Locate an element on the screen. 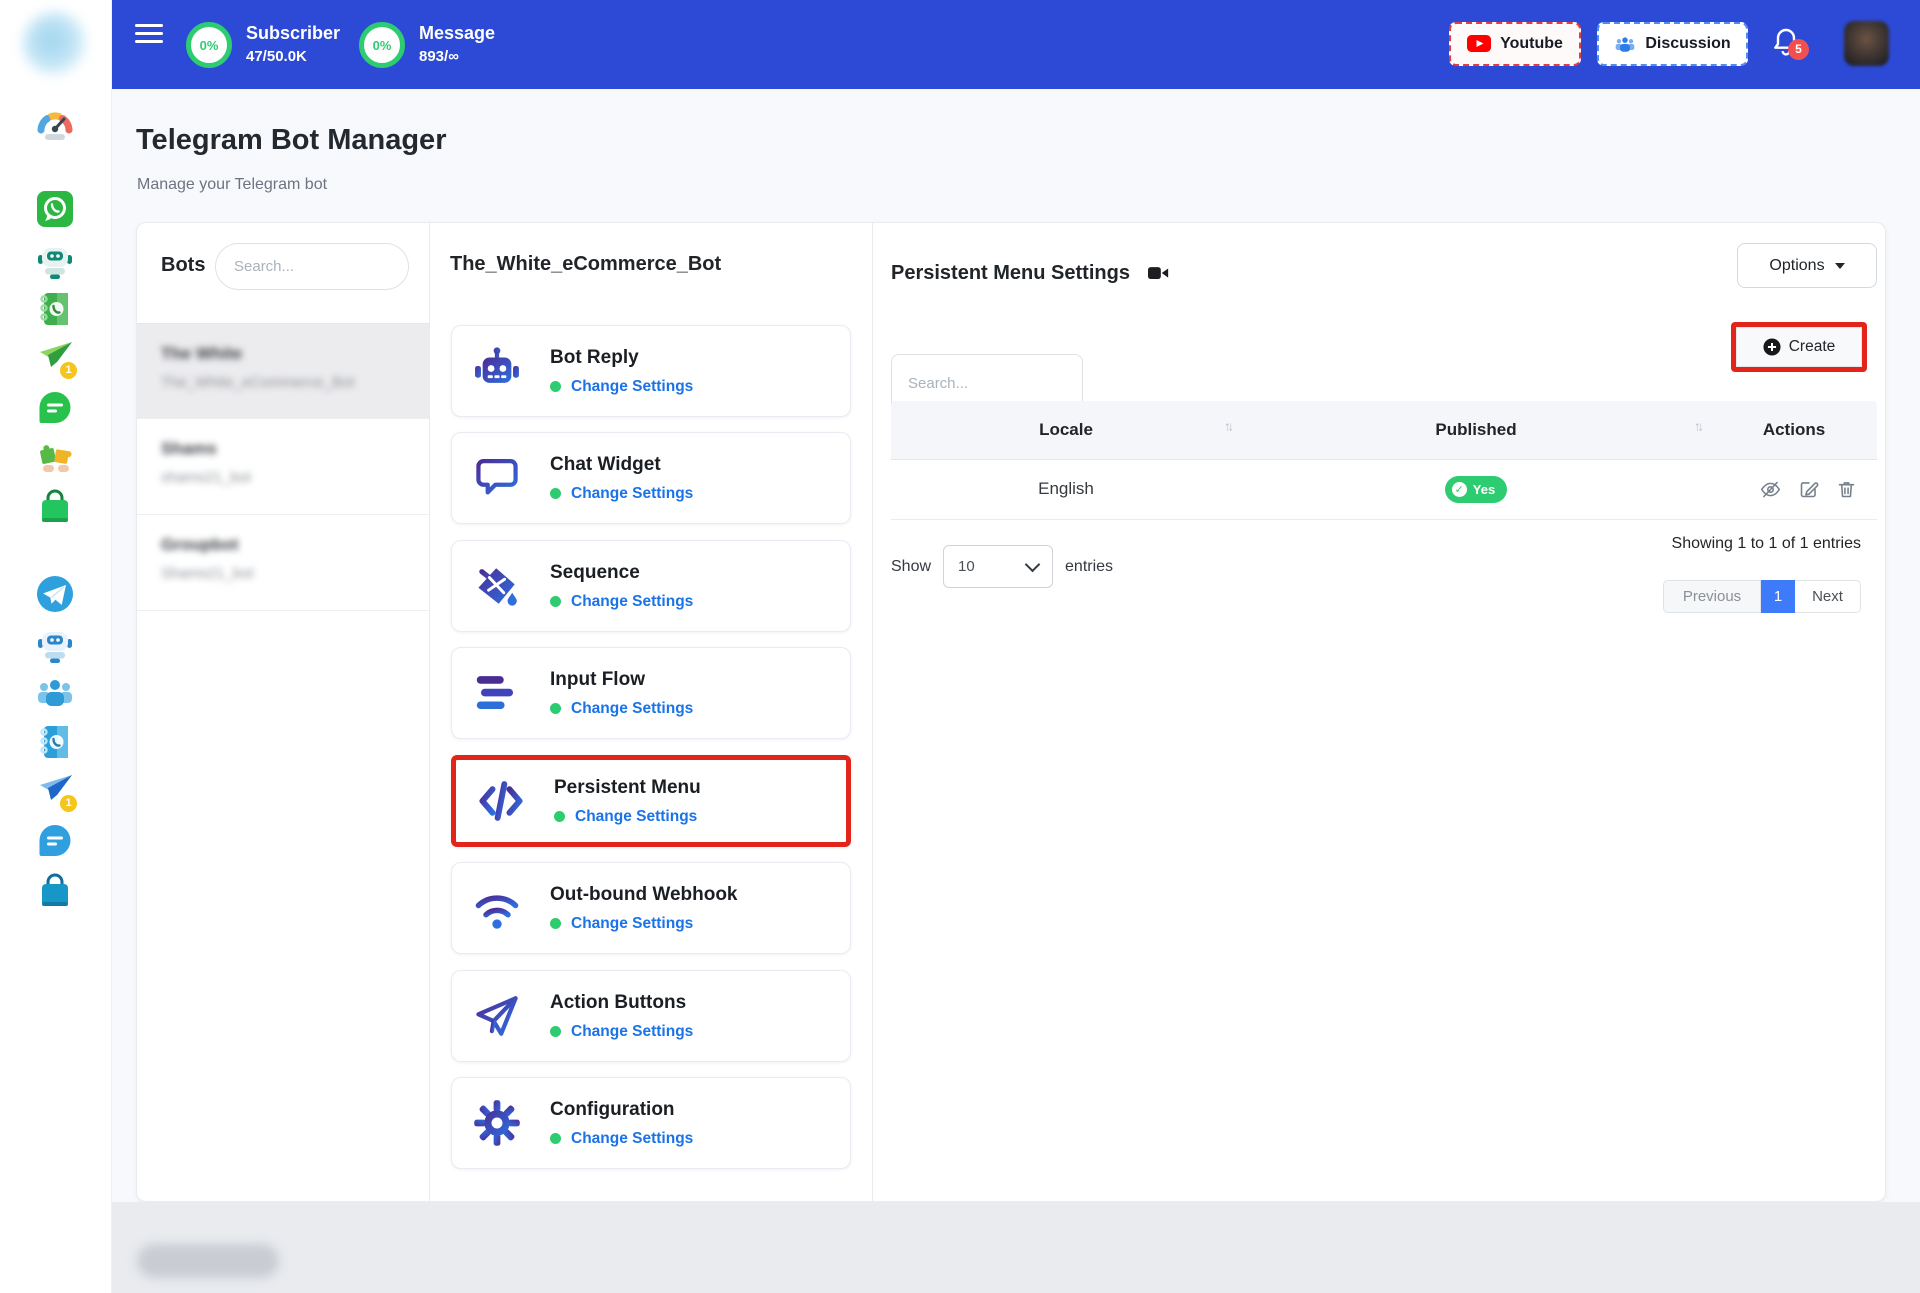 This screenshot has width=1920, height=1293. video-camera-icon is located at coordinates (1158, 273).